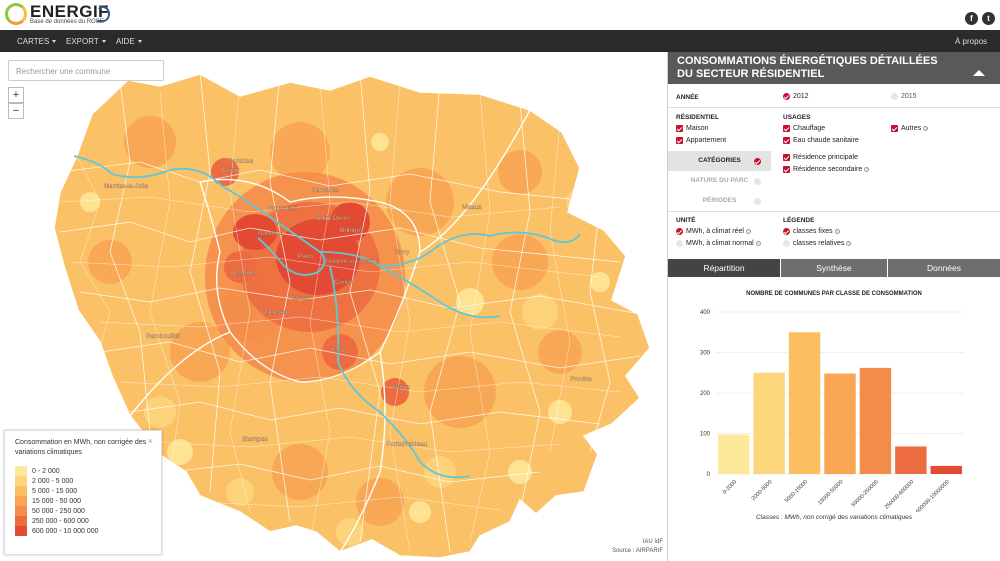 This screenshot has width=1000, height=561. I want to click on legend-label: 5 000 - 15 000, so click(55, 491).